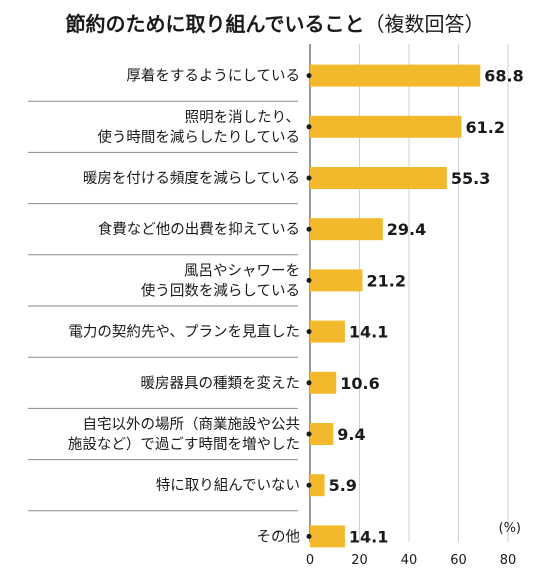 This screenshot has height=586, width=550. I want to click on category-label: 使う時間を減らしたりしている, so click(198, 137).